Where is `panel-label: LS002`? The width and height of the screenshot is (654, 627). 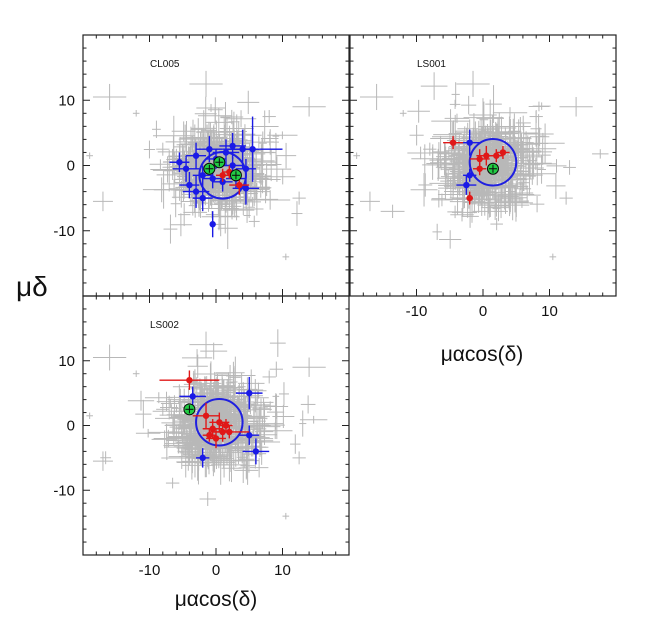
panel-label: LS002 is located at coordinates (164, 325).